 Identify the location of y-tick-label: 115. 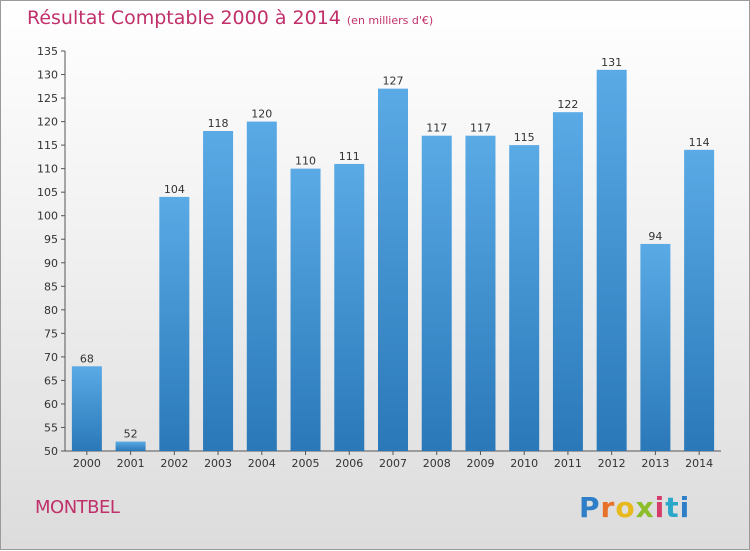
(47, 145).